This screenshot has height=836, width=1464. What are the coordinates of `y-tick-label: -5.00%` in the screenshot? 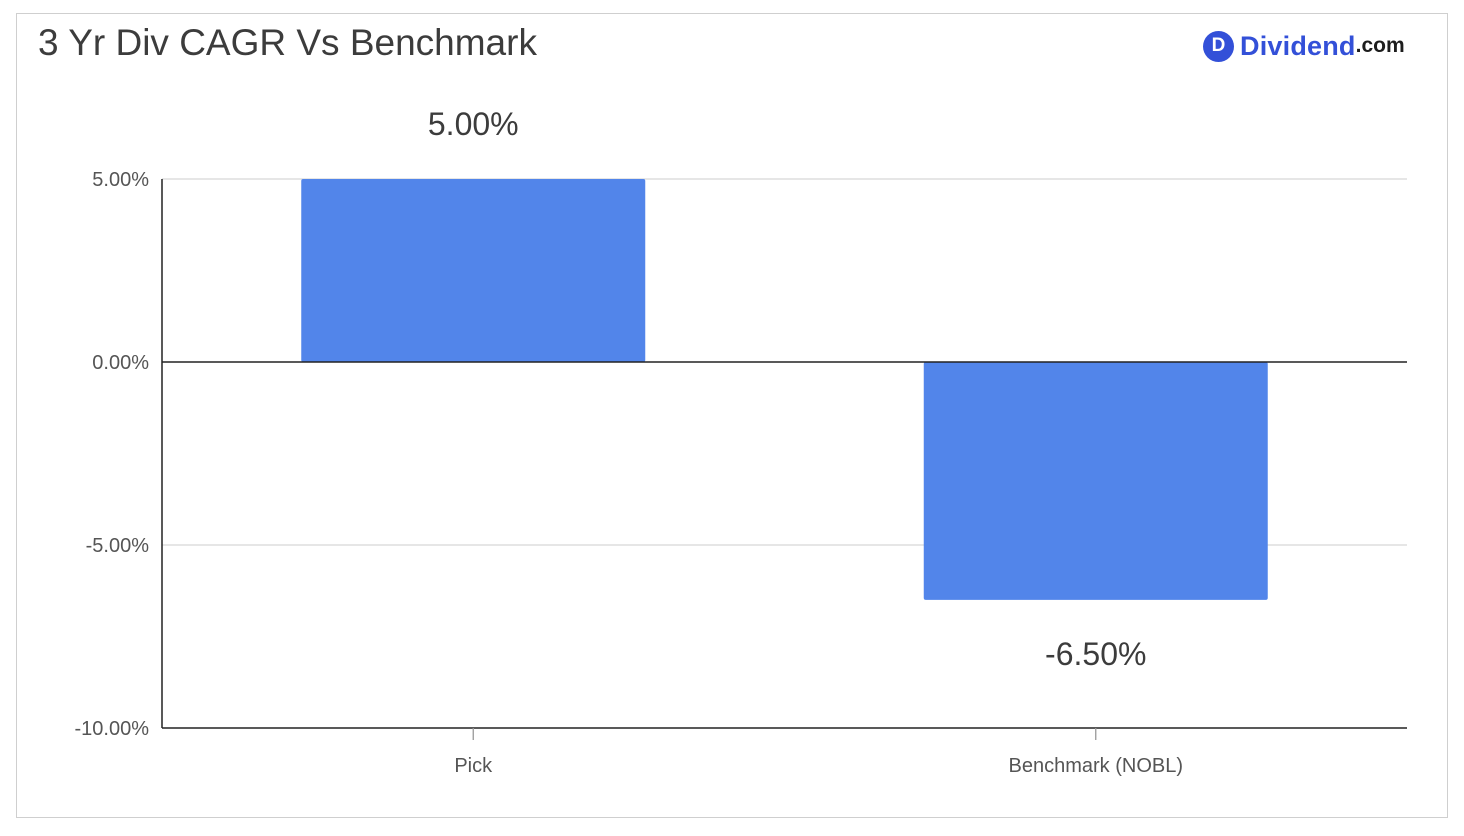 It's located at (118, 546).